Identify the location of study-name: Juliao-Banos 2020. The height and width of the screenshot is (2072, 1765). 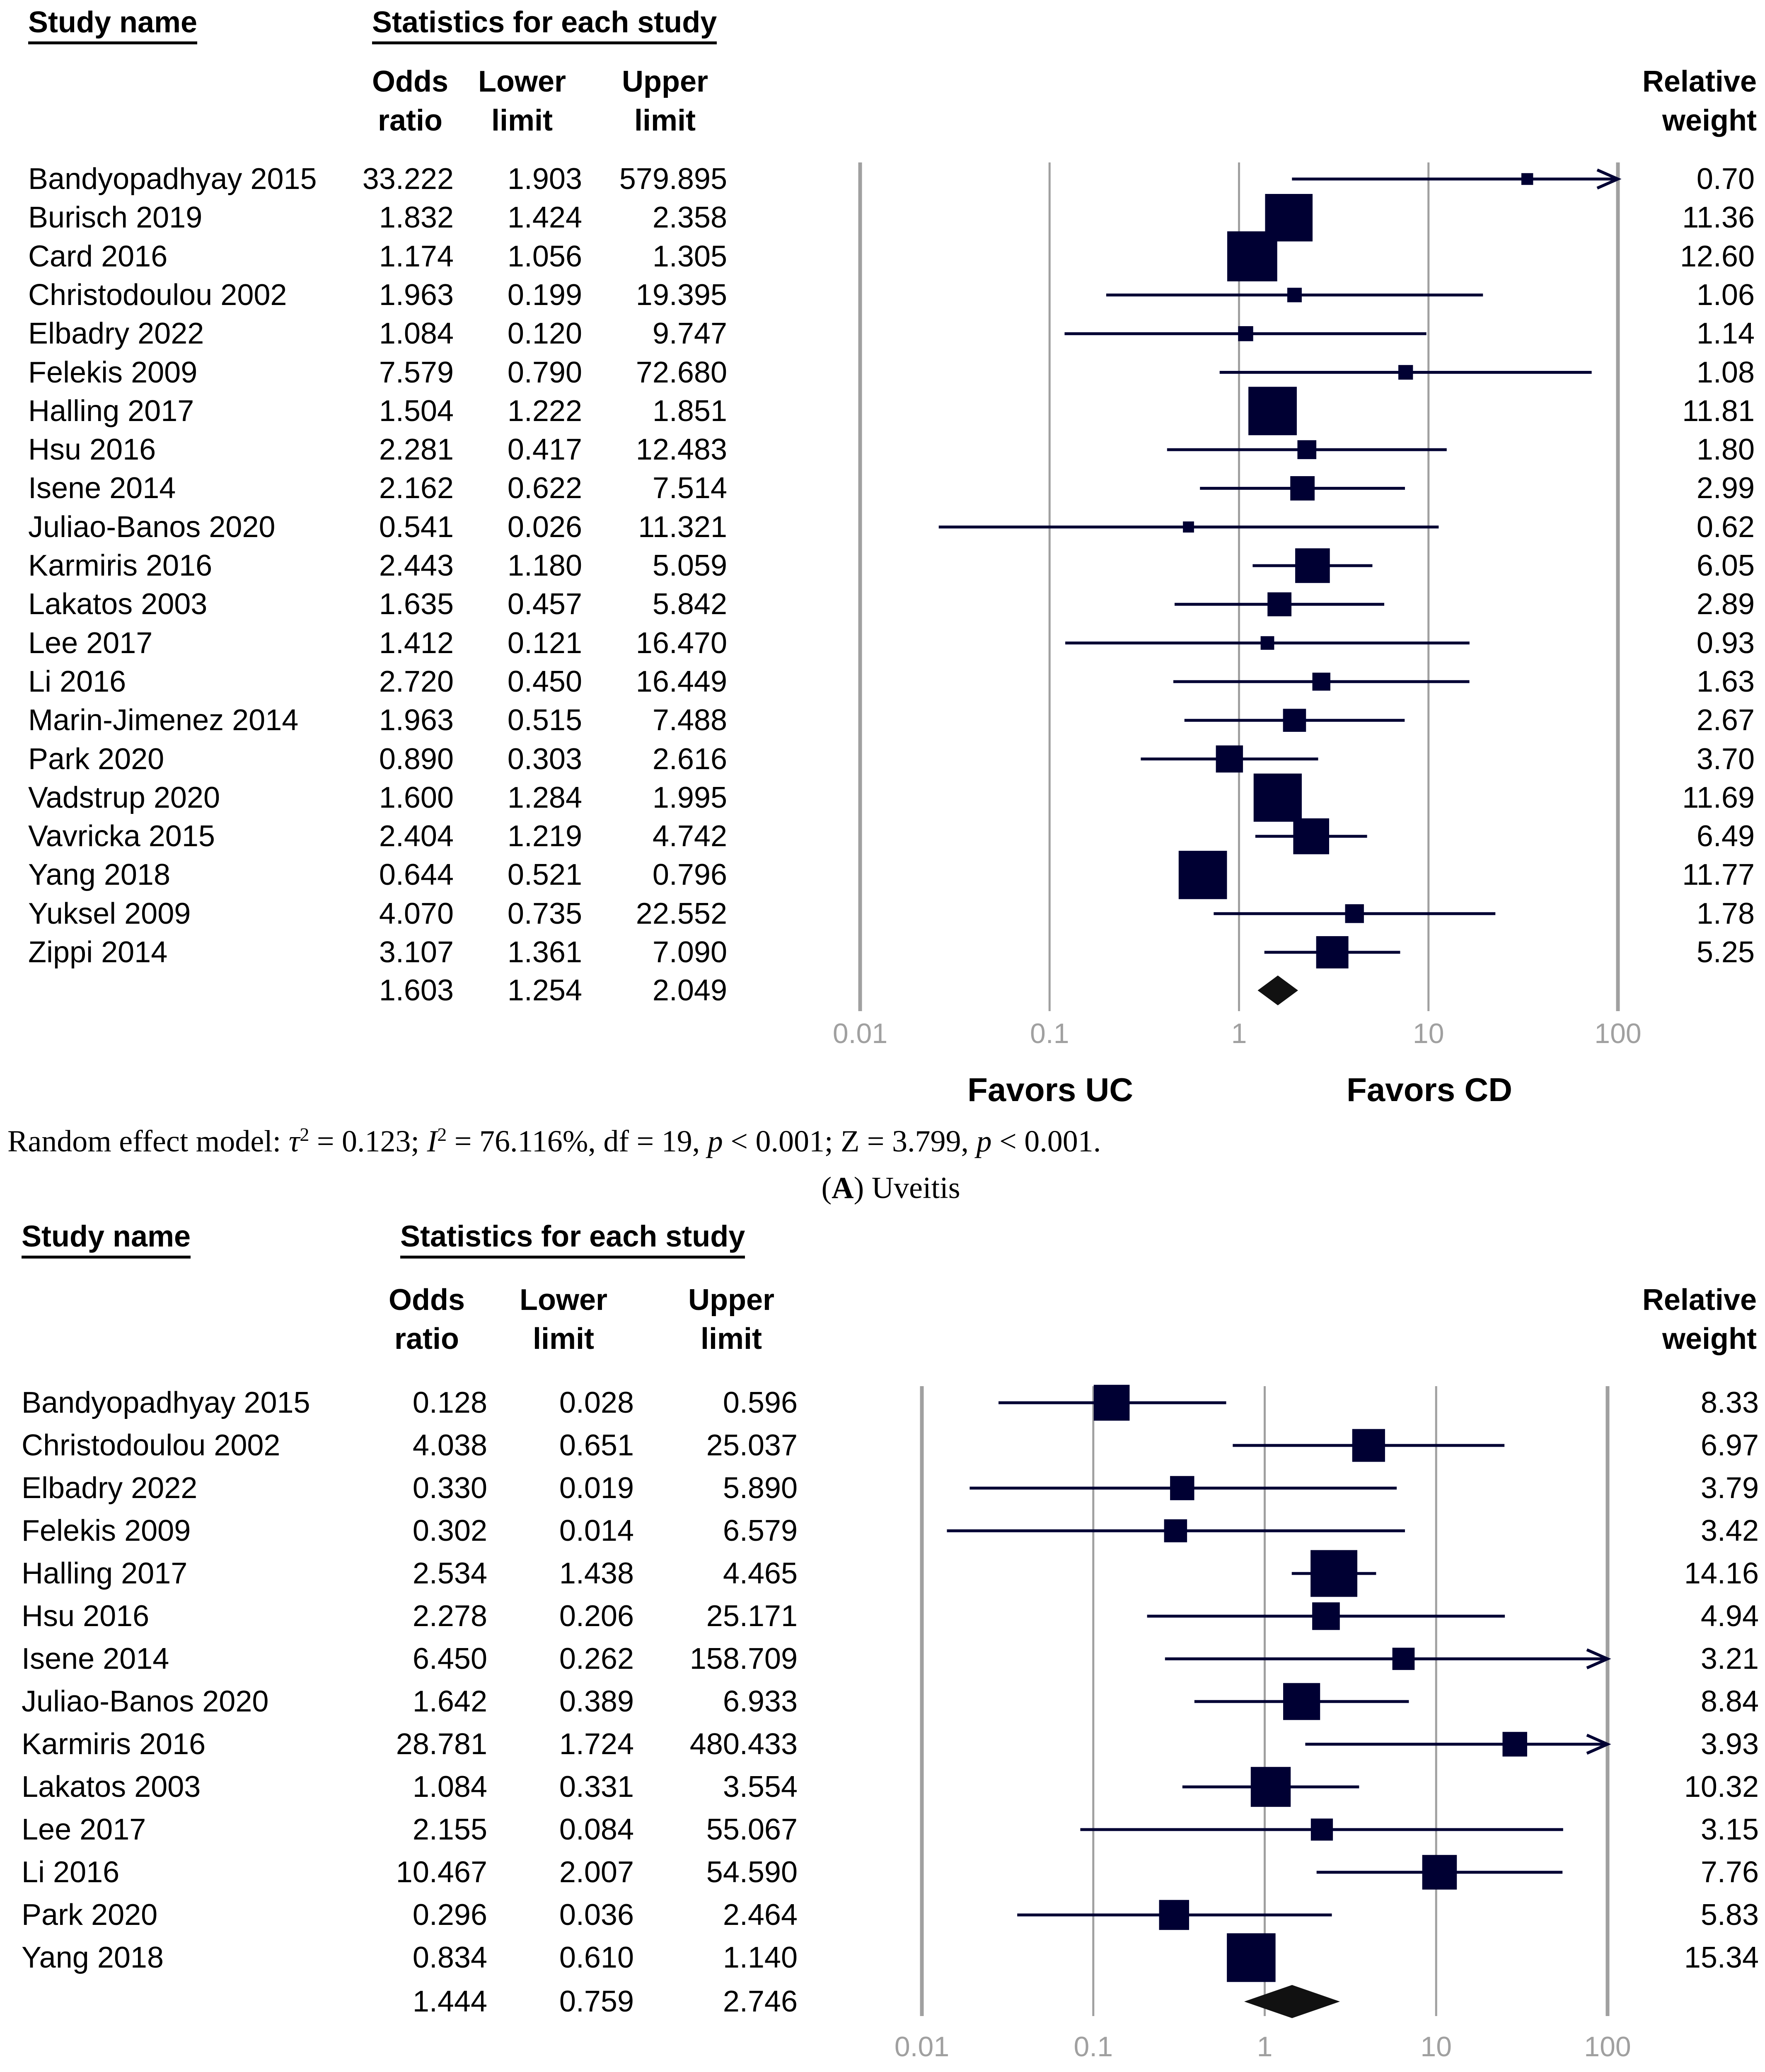
(152, 527).